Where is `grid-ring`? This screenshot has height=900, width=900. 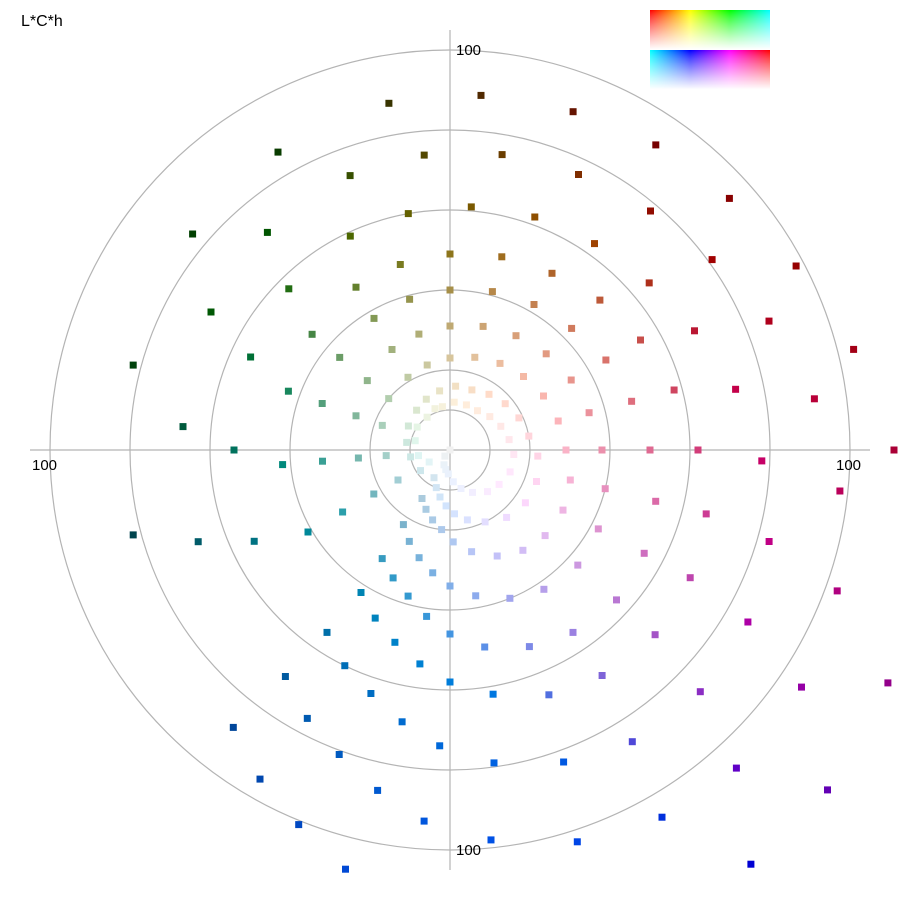
grid-ring is located at coordinates (450, 450).